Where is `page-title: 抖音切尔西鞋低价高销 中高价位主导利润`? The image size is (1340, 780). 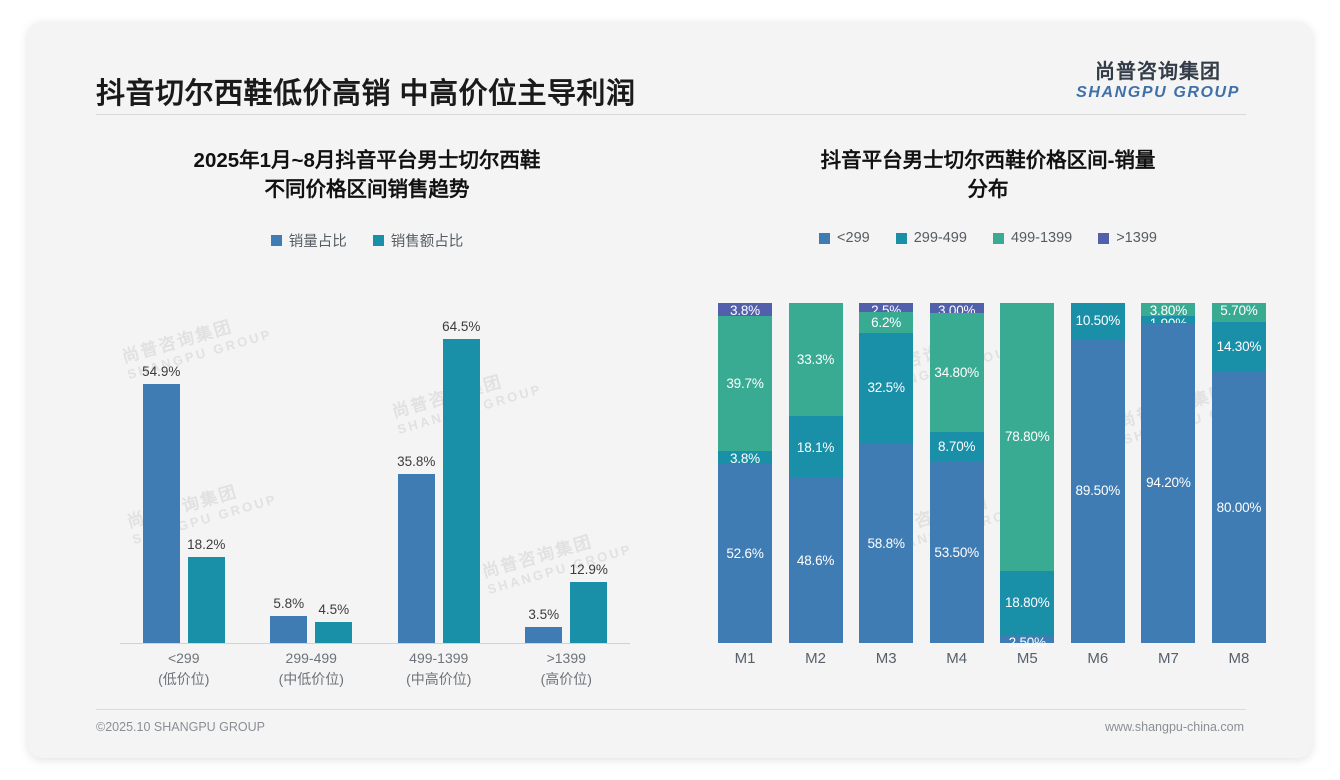 page-title: 抖音切尔西鞋低价高销 中高价位主导利润 is located at coordinates (366, 94).